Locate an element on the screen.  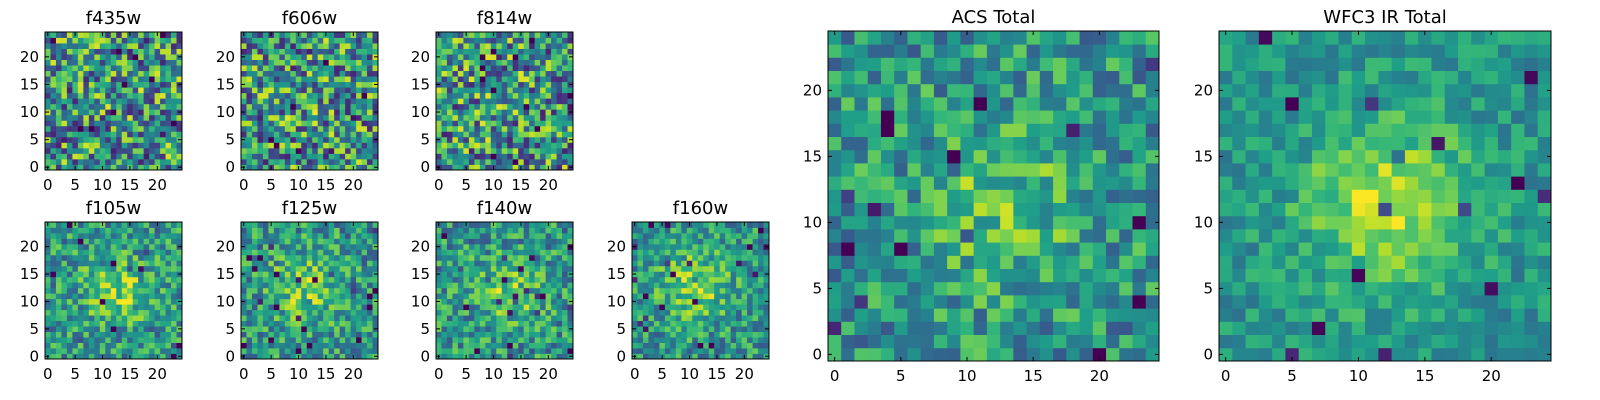
panel-title: f435w is located at coordinates (113, 18).